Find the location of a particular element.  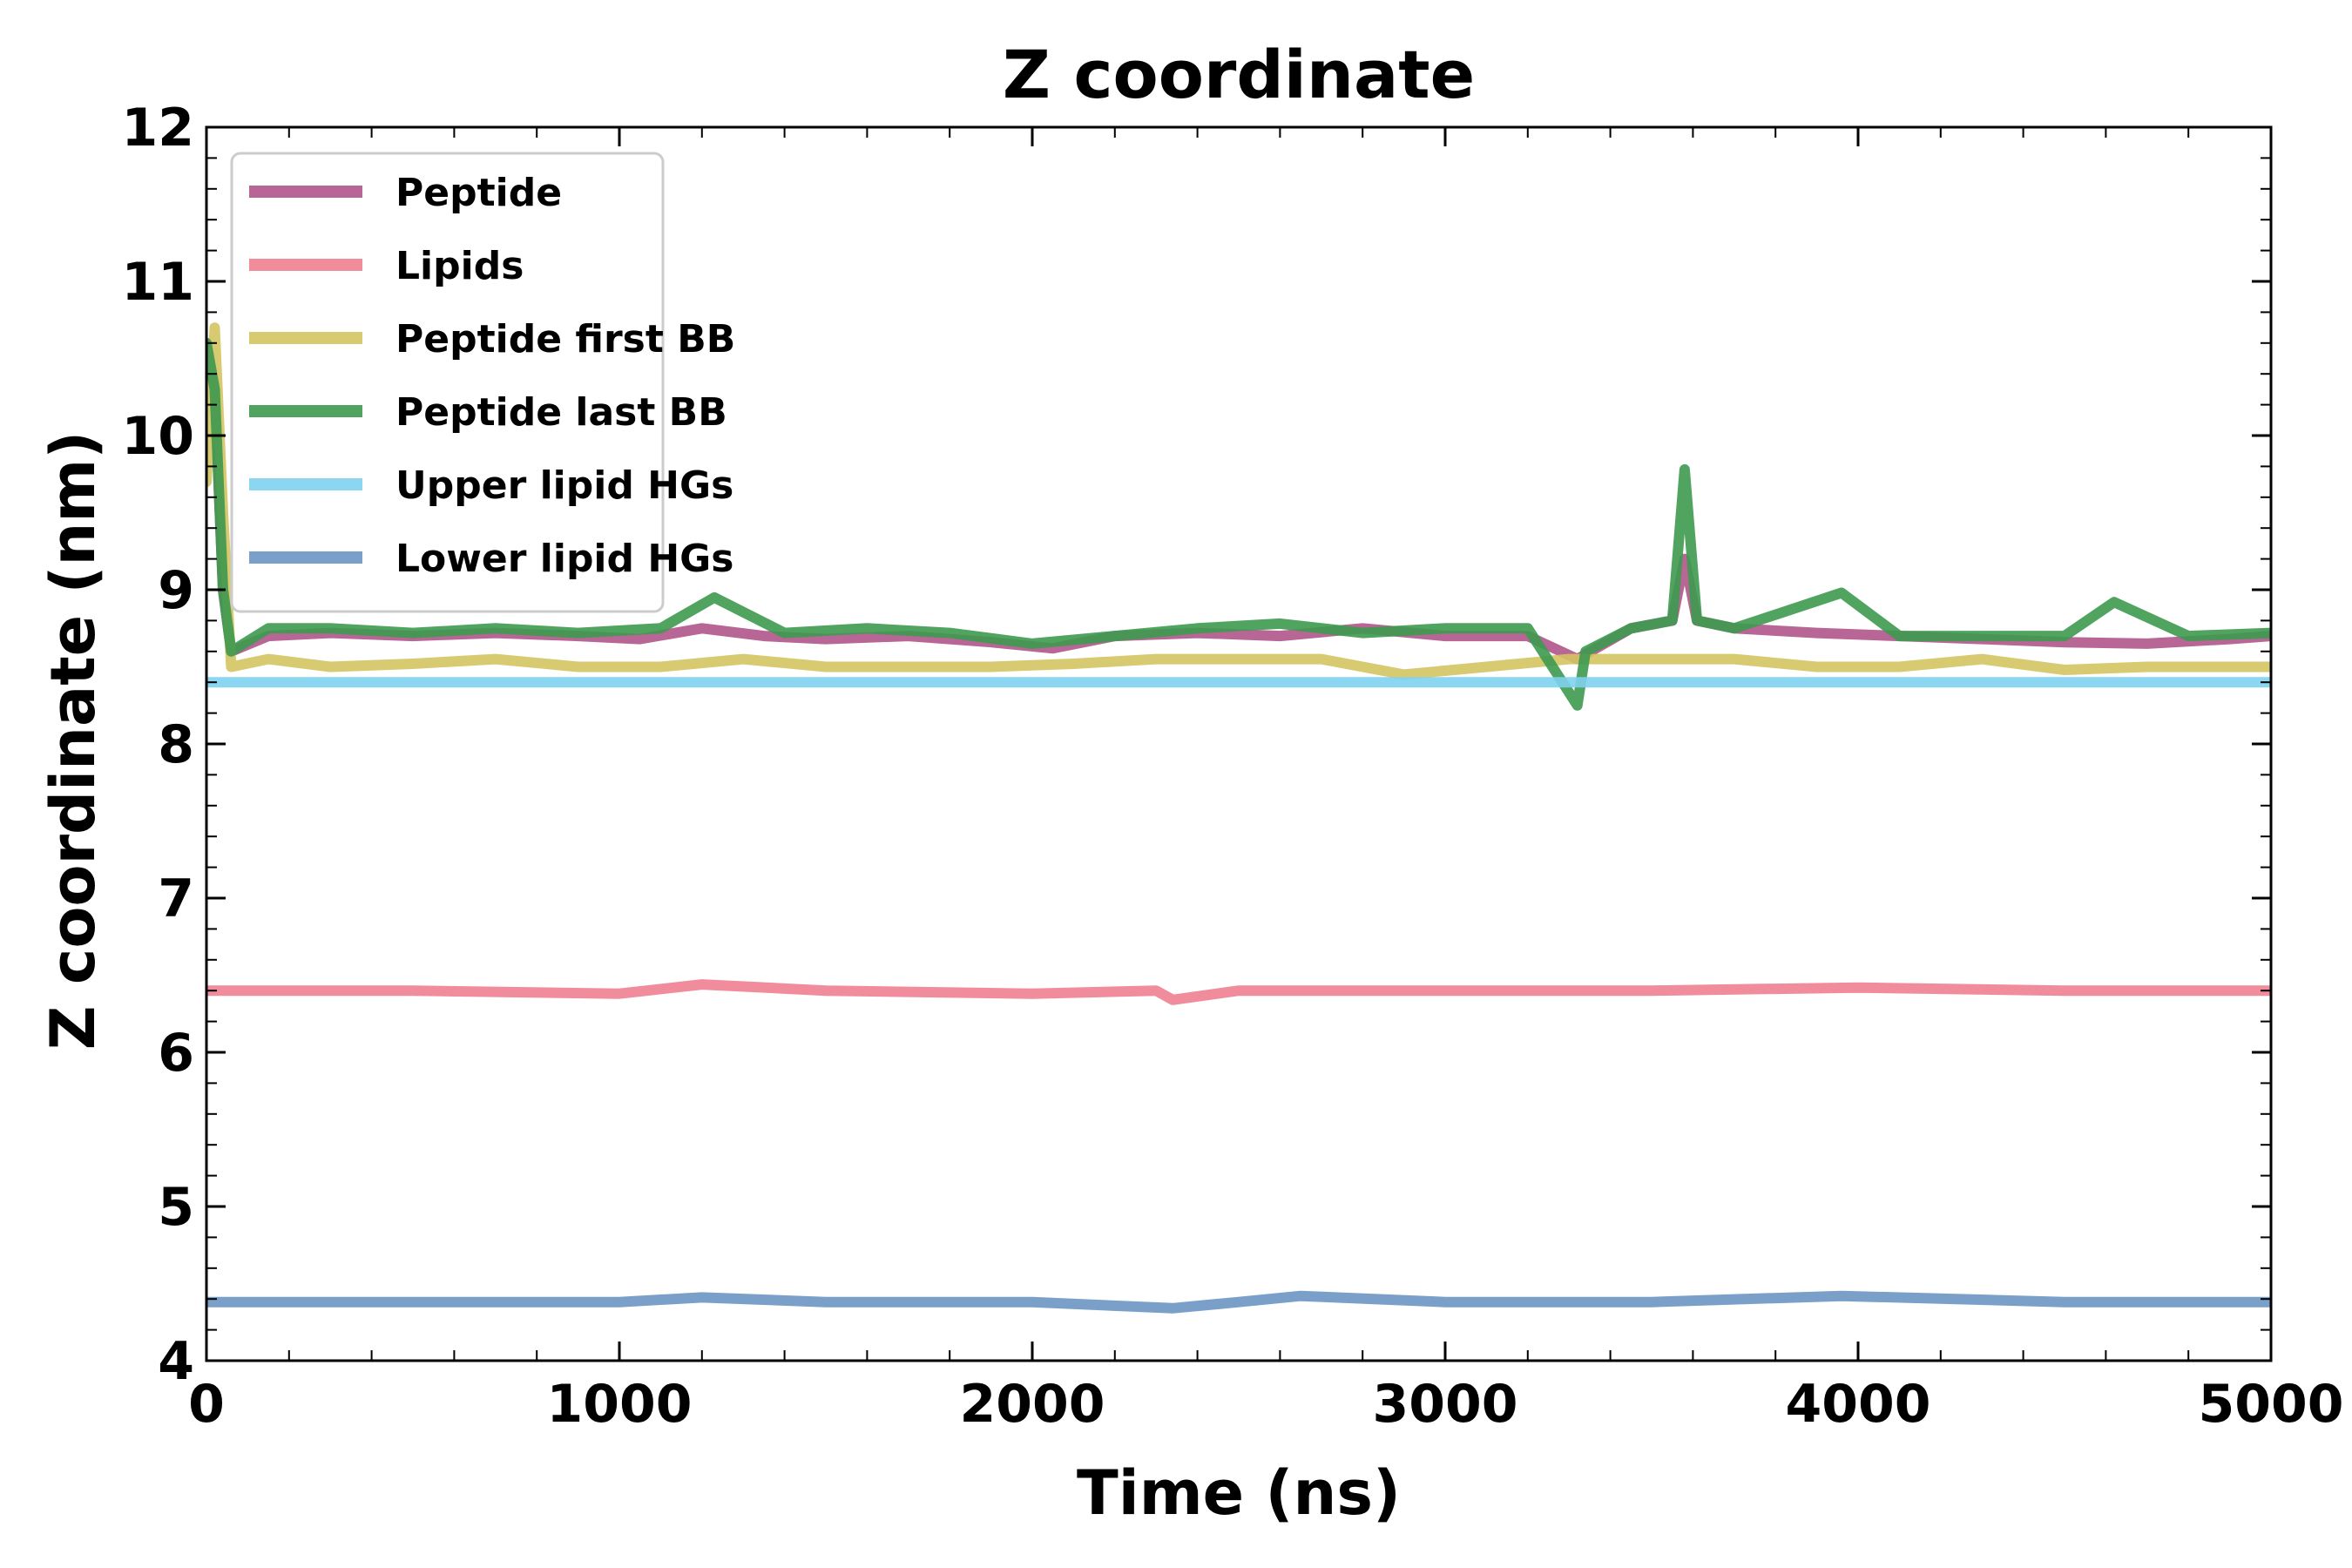

y-tick-label: 12 is located at coordinates (158, 129).